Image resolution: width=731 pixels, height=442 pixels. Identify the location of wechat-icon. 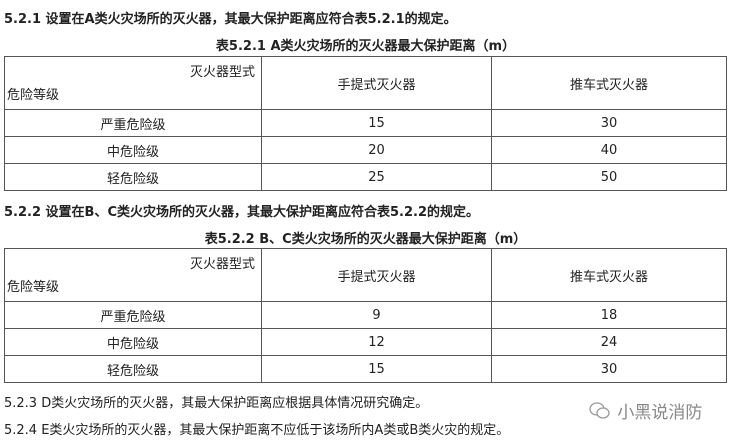
(602, 412).